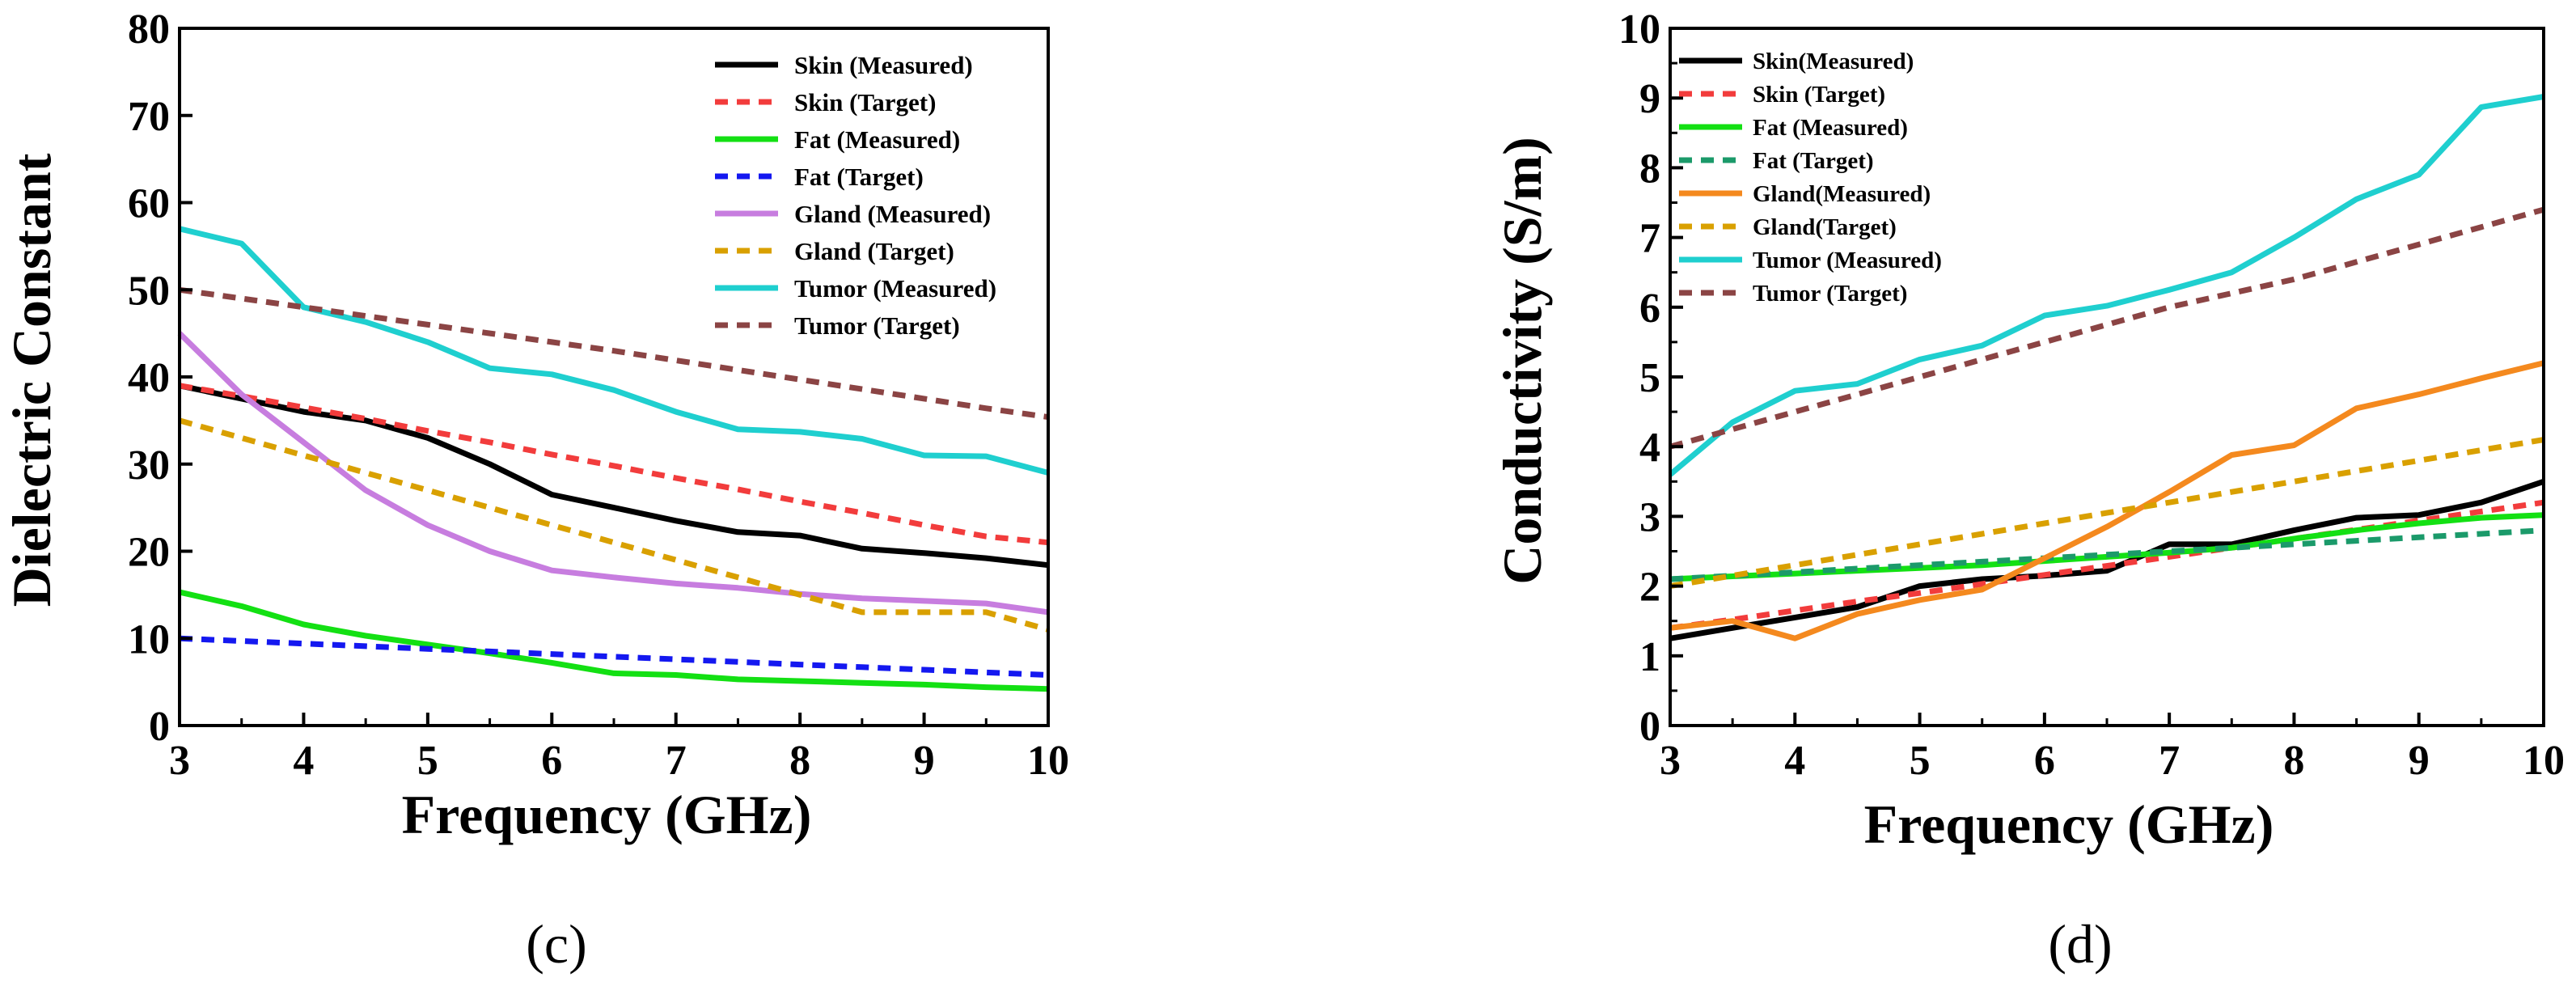  What do you see at coordinates (1830, 294) in the screenshot?
I see `legend-d-label-7: Tumor (Target)` at bounding box center [1830, 294].